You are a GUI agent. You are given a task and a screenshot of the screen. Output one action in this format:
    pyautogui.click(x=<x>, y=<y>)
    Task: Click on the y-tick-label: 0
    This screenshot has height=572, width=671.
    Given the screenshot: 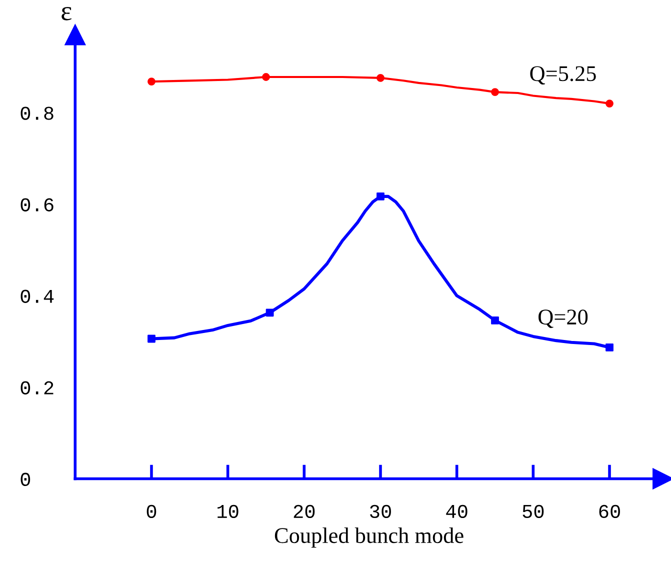 What is the action you would take?
    pyautogui.click(x=25, y=479)
    